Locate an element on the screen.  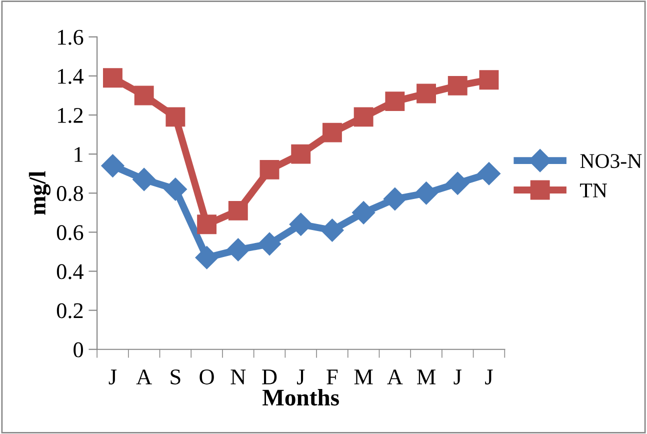
y-tick-label: 0.8 is located at coordinates (70, 194).